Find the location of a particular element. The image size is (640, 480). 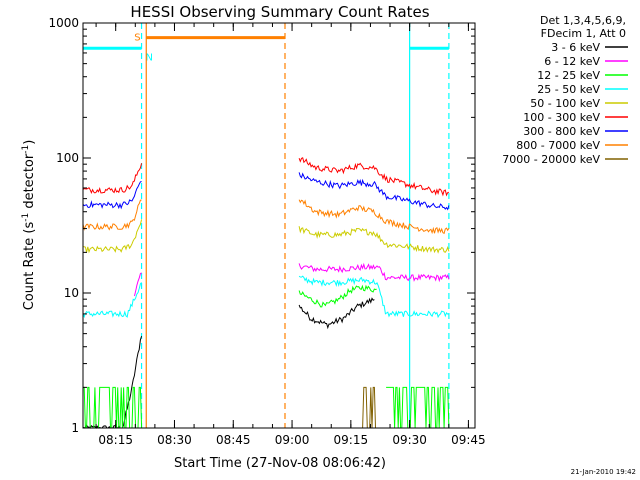

legend-label-2: 12 - 25 keV is located at coordinates (568, 75).